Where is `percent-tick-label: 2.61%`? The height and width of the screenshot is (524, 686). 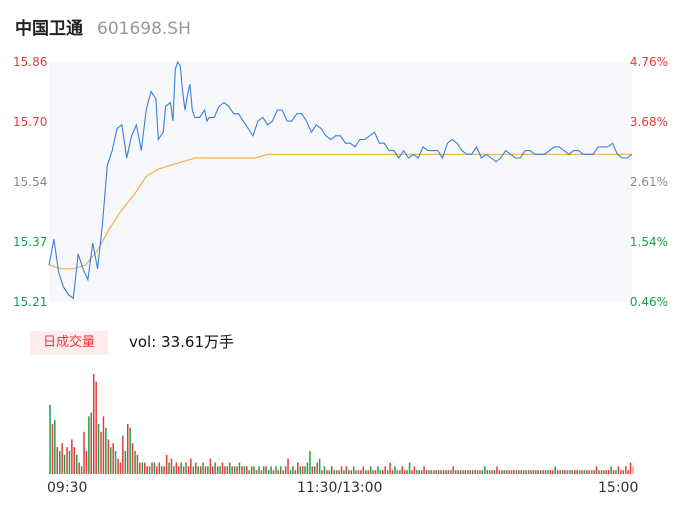
percent-tick-label: 2.61% is located at coordinates (649, 182).